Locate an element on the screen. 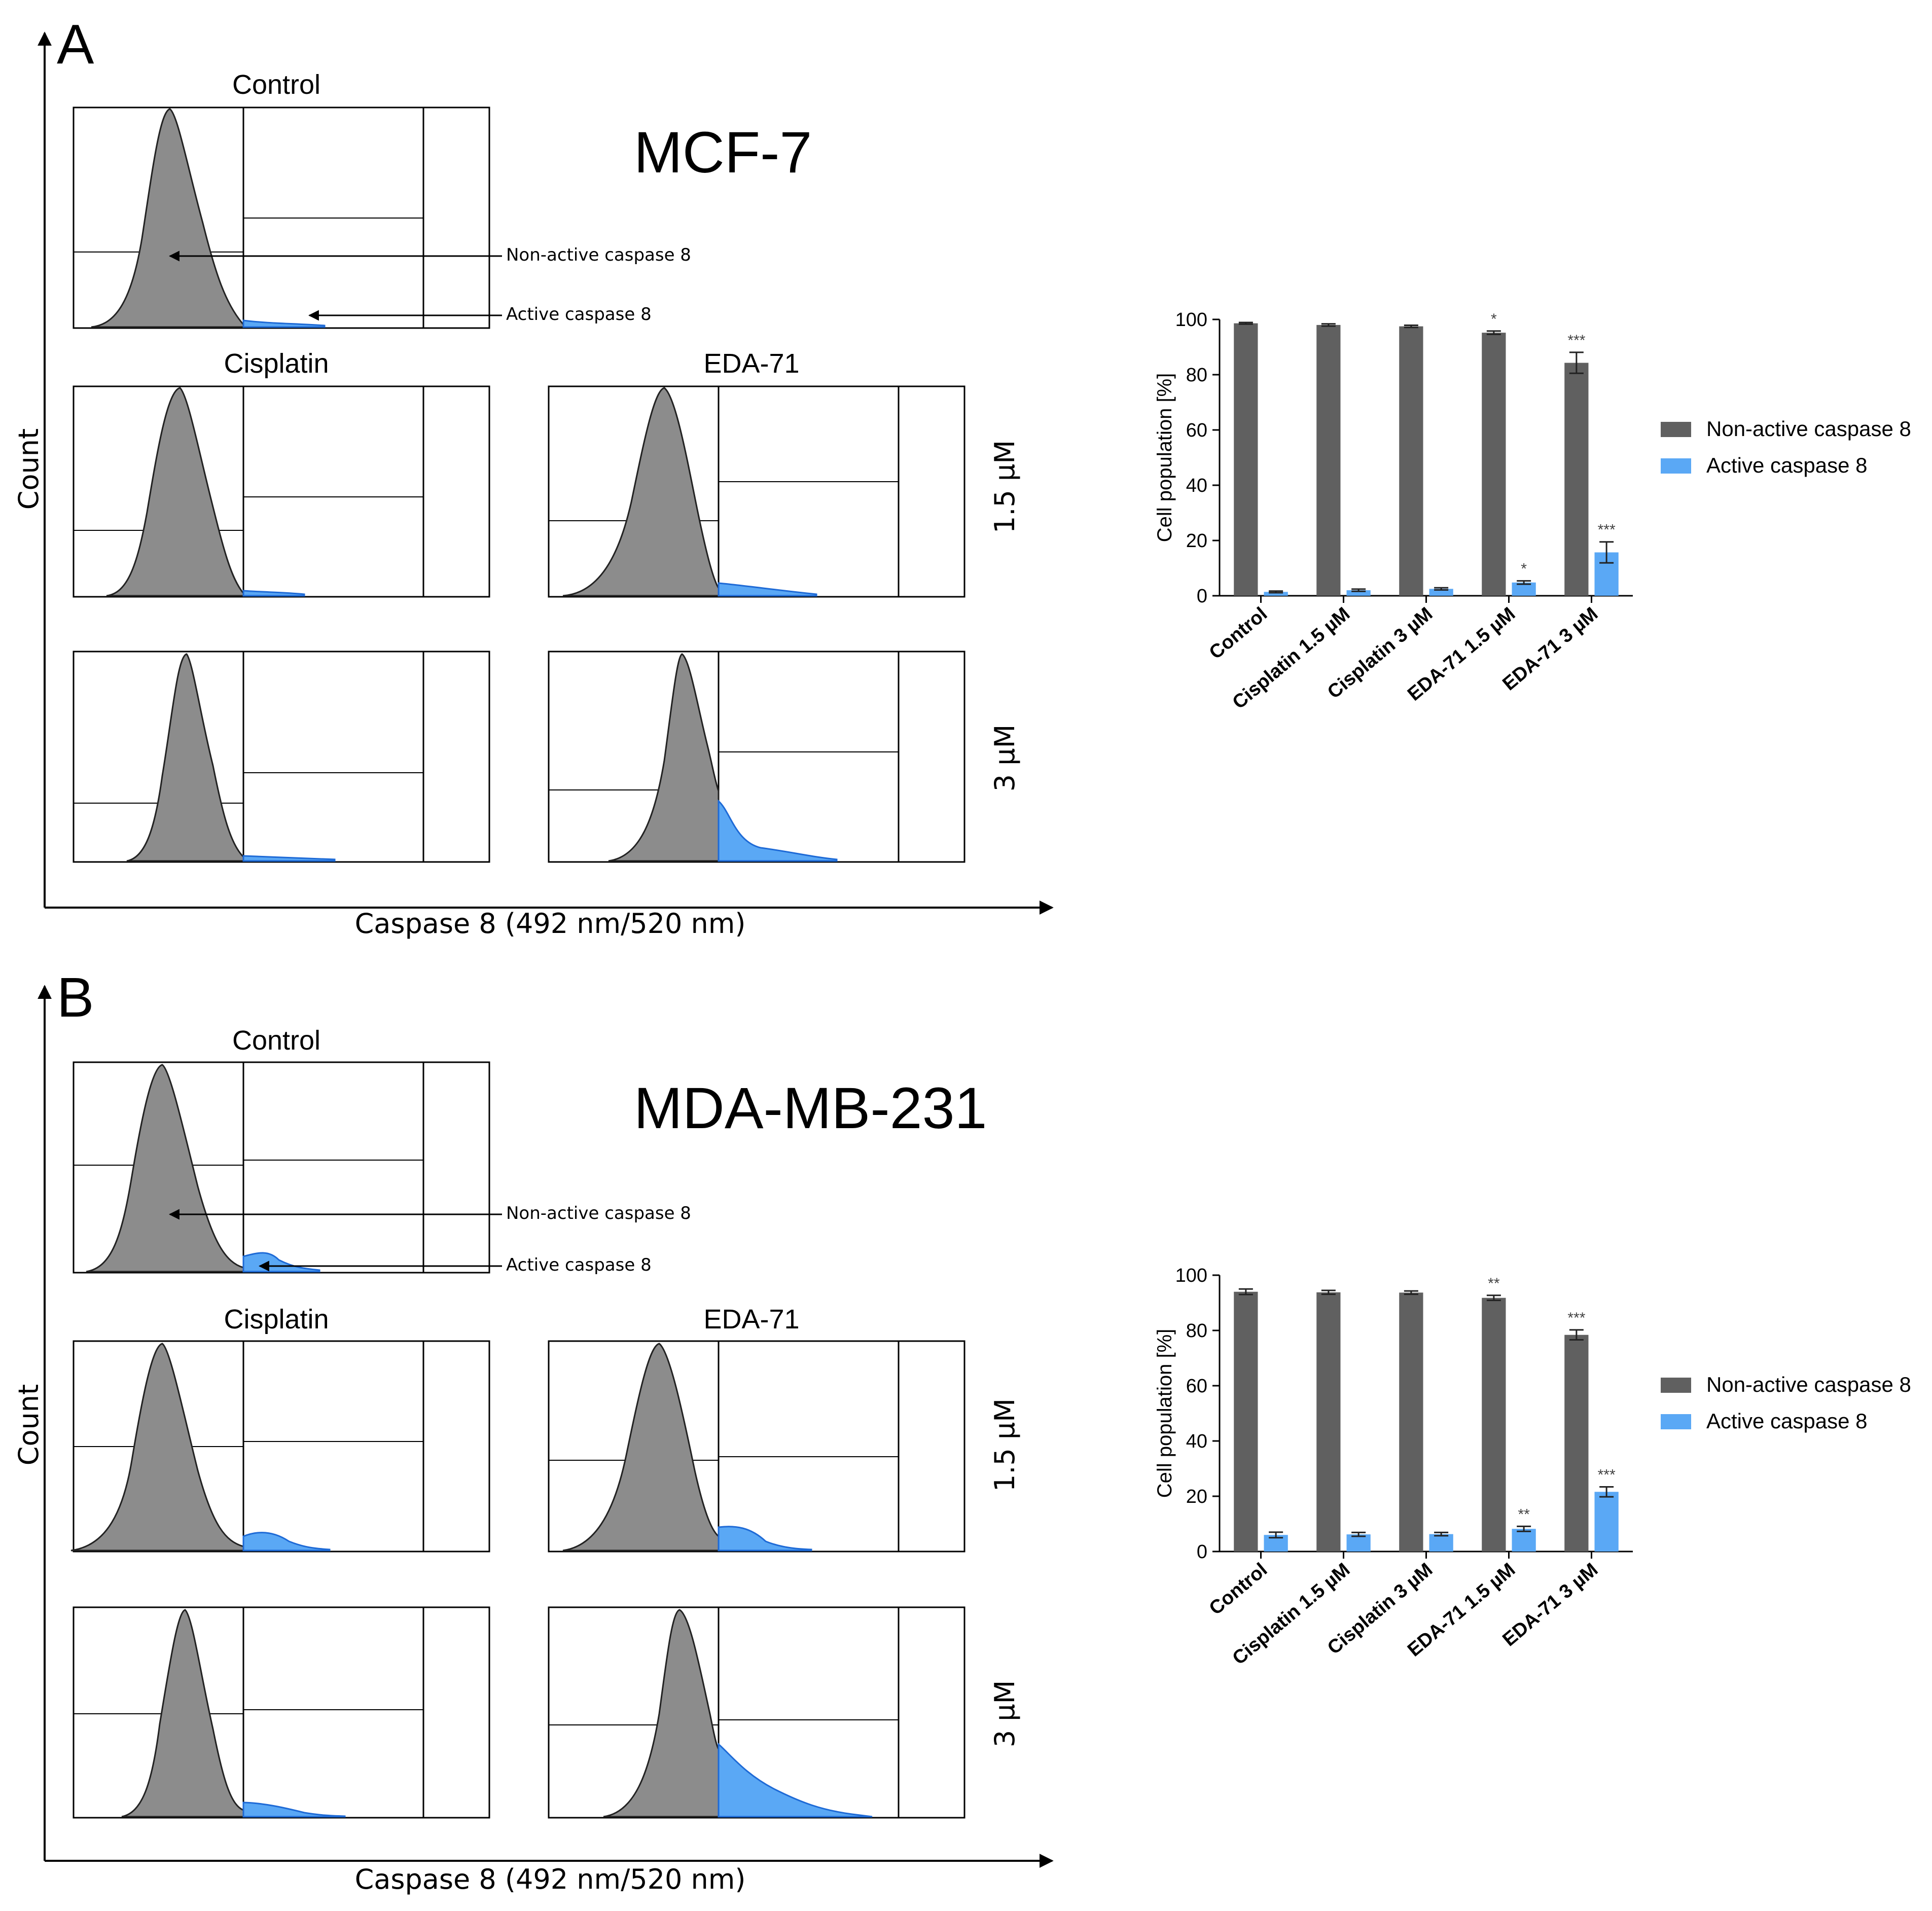 The image size is (1932, 1911). panel-letter: B is located at coordinates (75, 997).